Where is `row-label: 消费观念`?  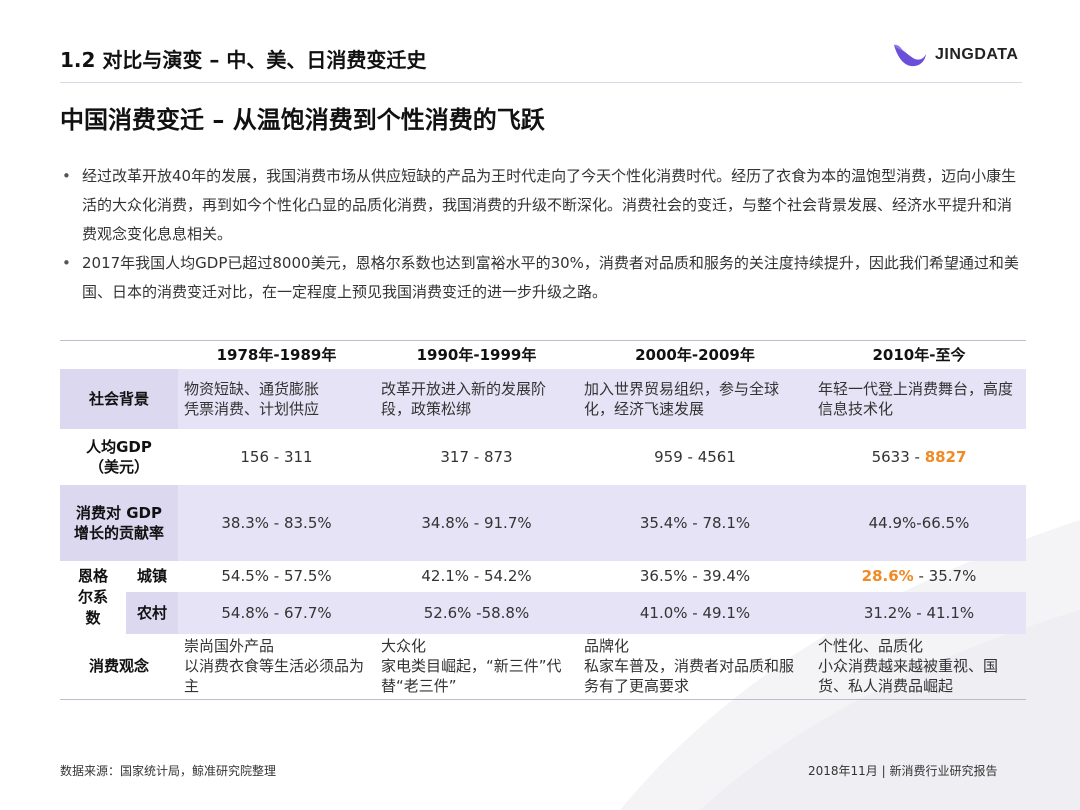 row-label: 消费观念 is located at coordinates (119, 666).